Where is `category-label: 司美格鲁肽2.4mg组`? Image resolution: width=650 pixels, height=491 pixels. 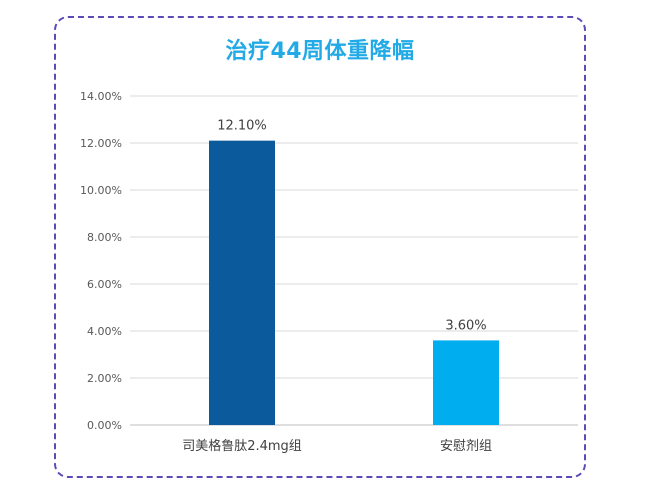 category-label: 司美格鲁肽2.4mg组 is located at coordinates (242, 446).